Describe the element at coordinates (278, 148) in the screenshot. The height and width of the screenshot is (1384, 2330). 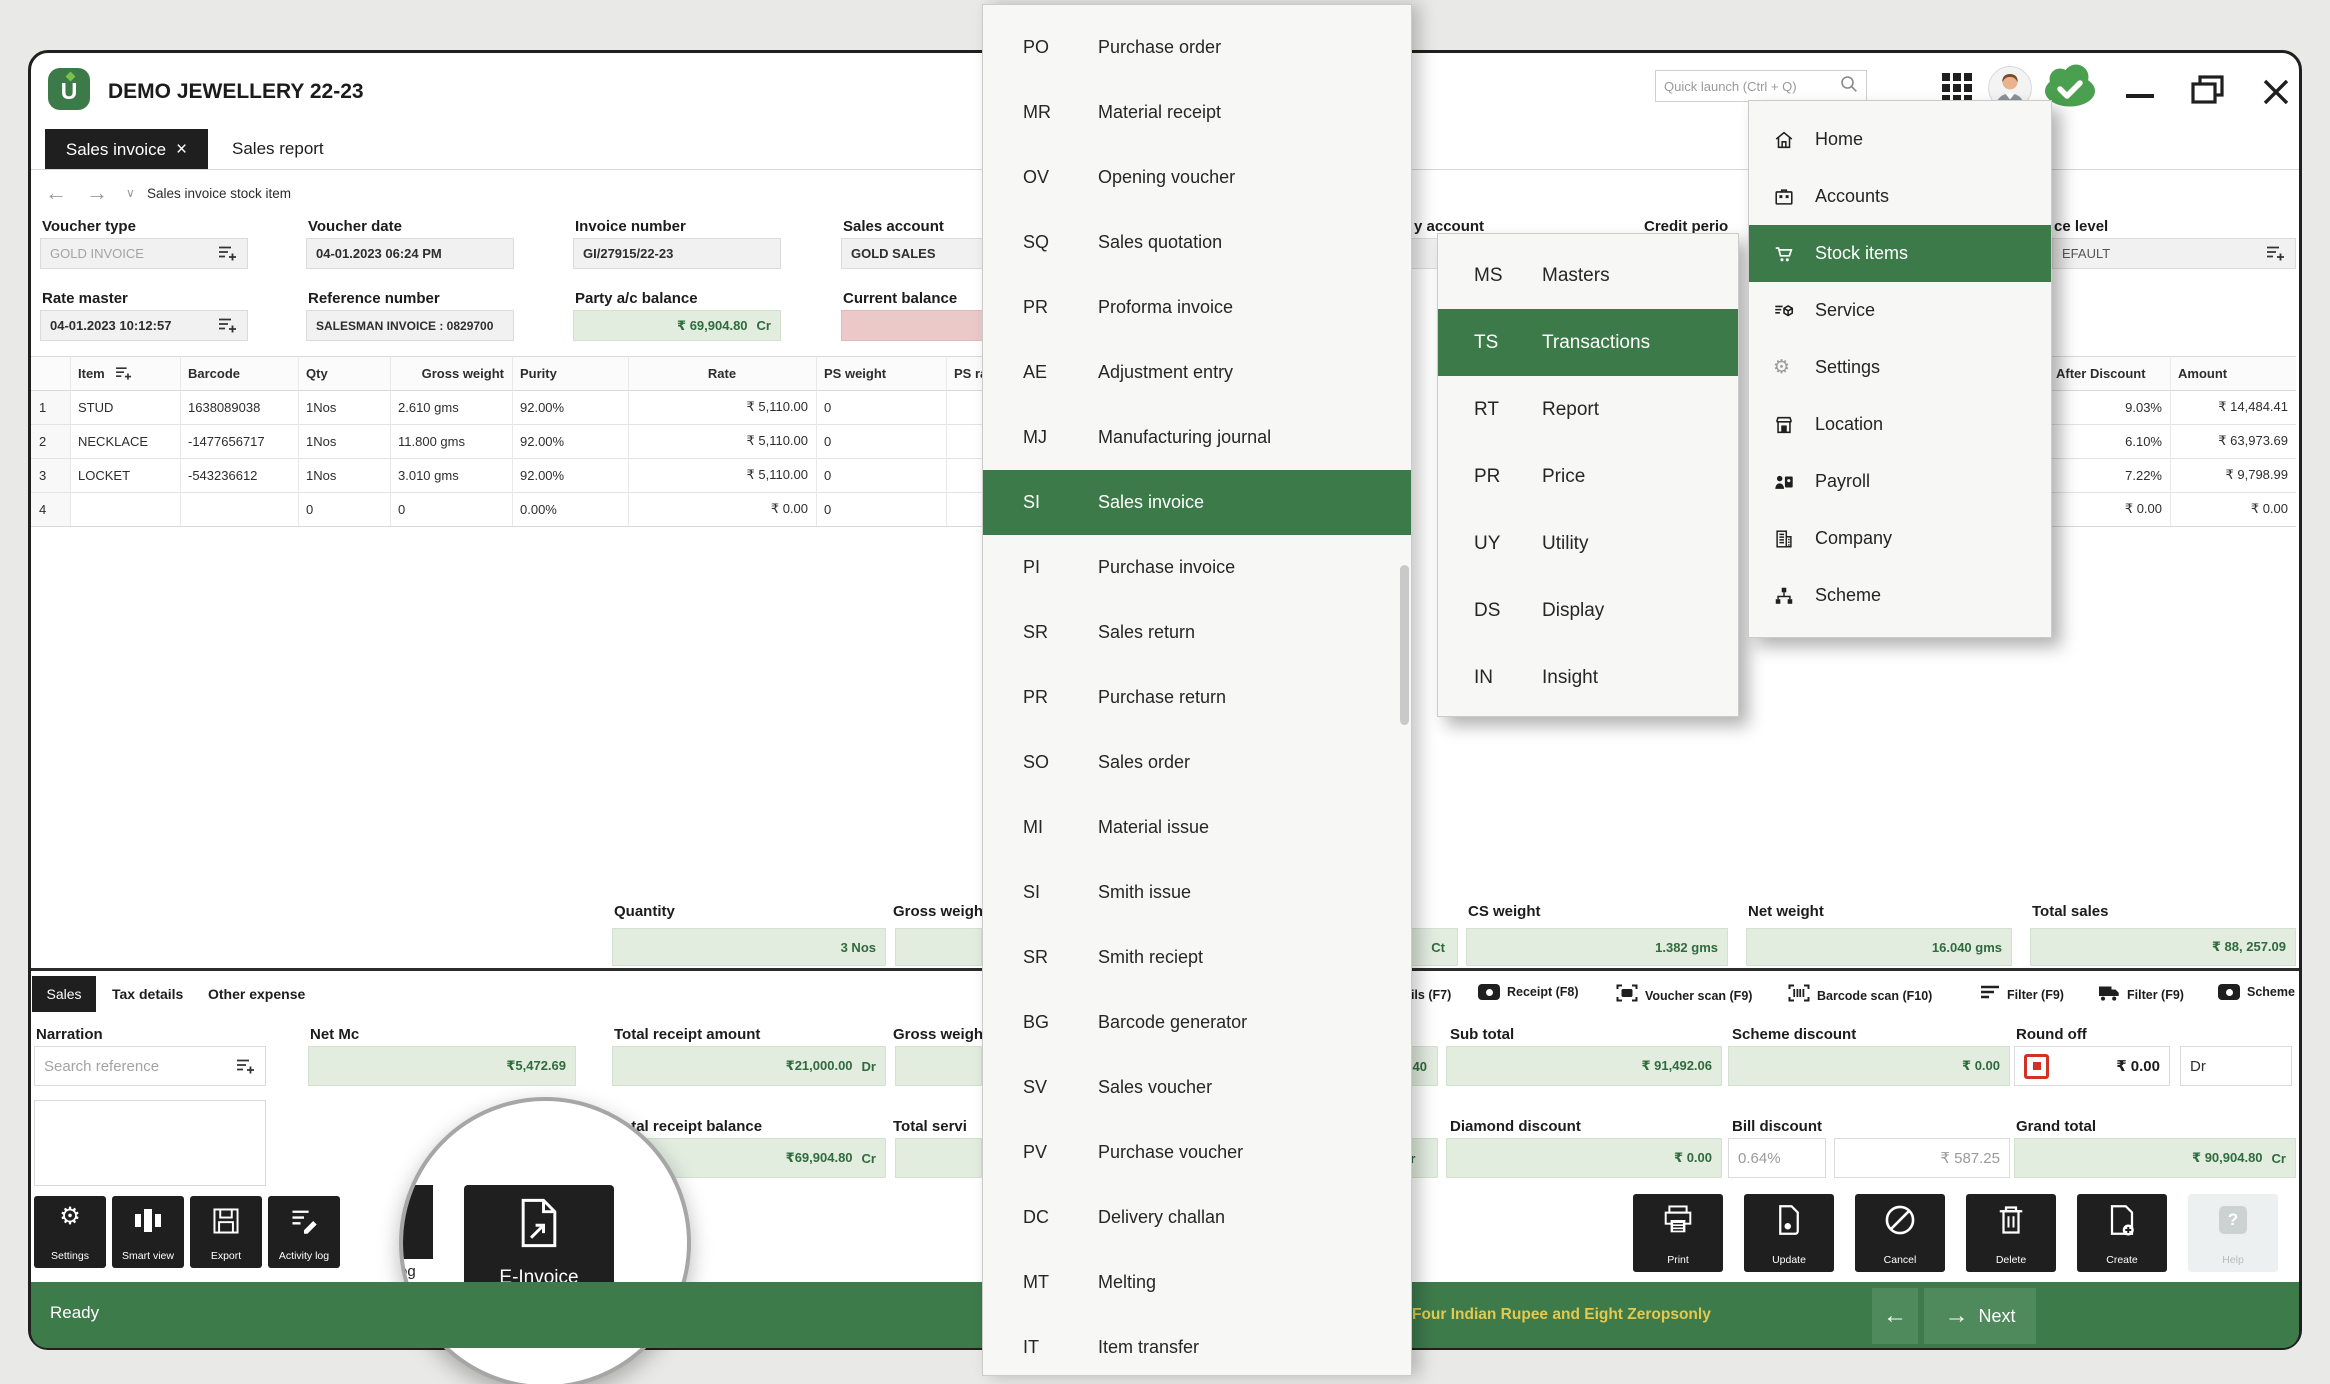
I see `tab-sales-report: Sales report` at that location.